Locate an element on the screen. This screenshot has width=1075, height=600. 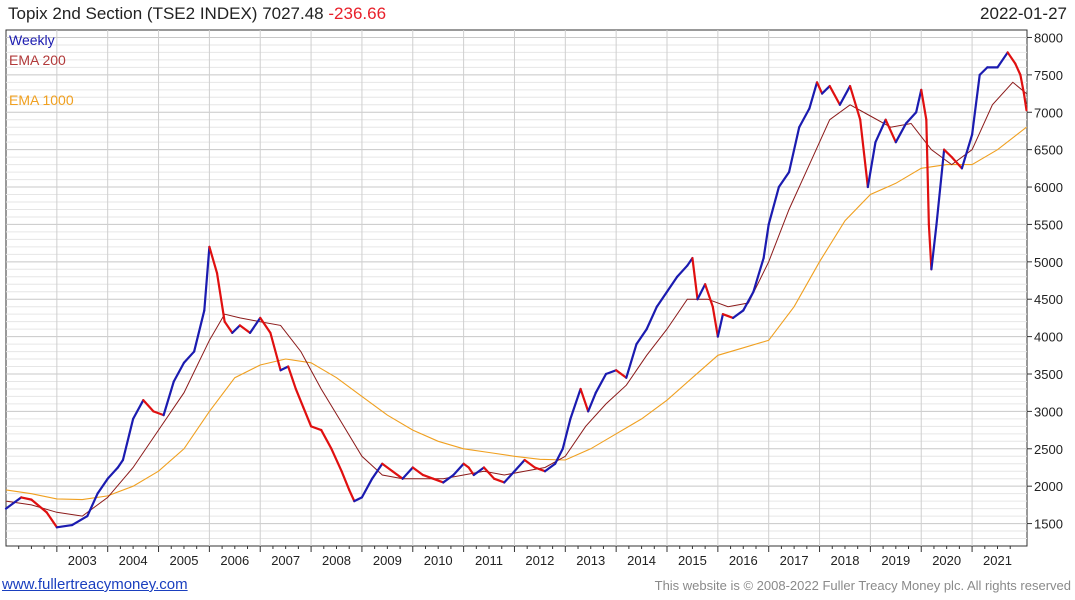
x-tick-label: 2009 is located at coordinates (387, 560).